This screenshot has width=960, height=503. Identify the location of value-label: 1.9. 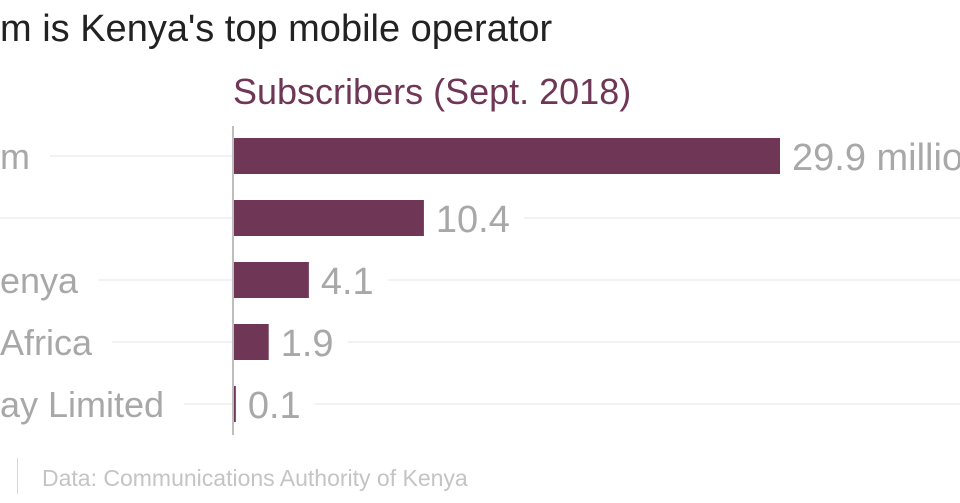
(307, 344).